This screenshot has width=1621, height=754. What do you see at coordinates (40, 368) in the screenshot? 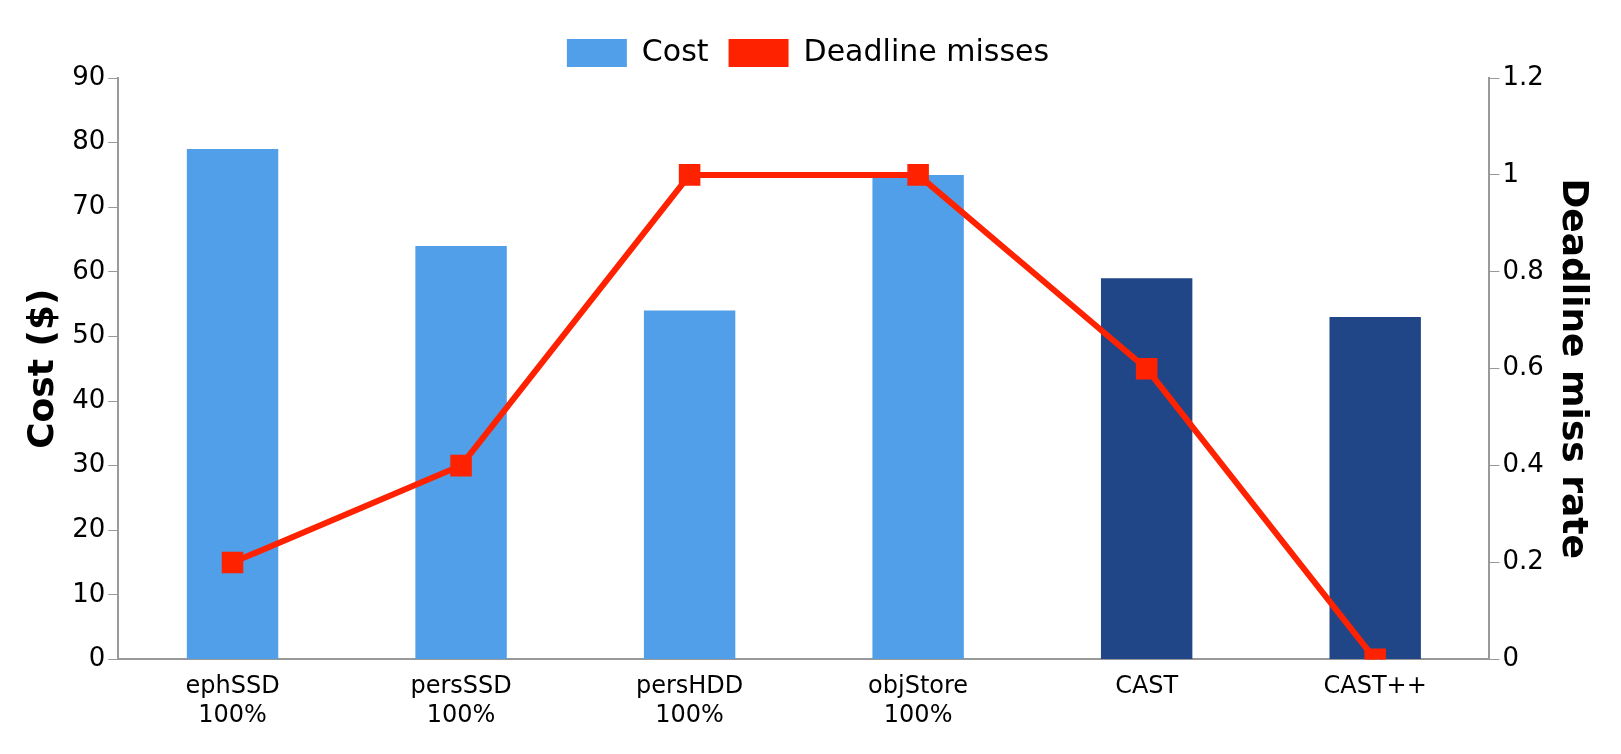
I see `y-axis-title: Cost ($)` at bounding box center [40, 368].